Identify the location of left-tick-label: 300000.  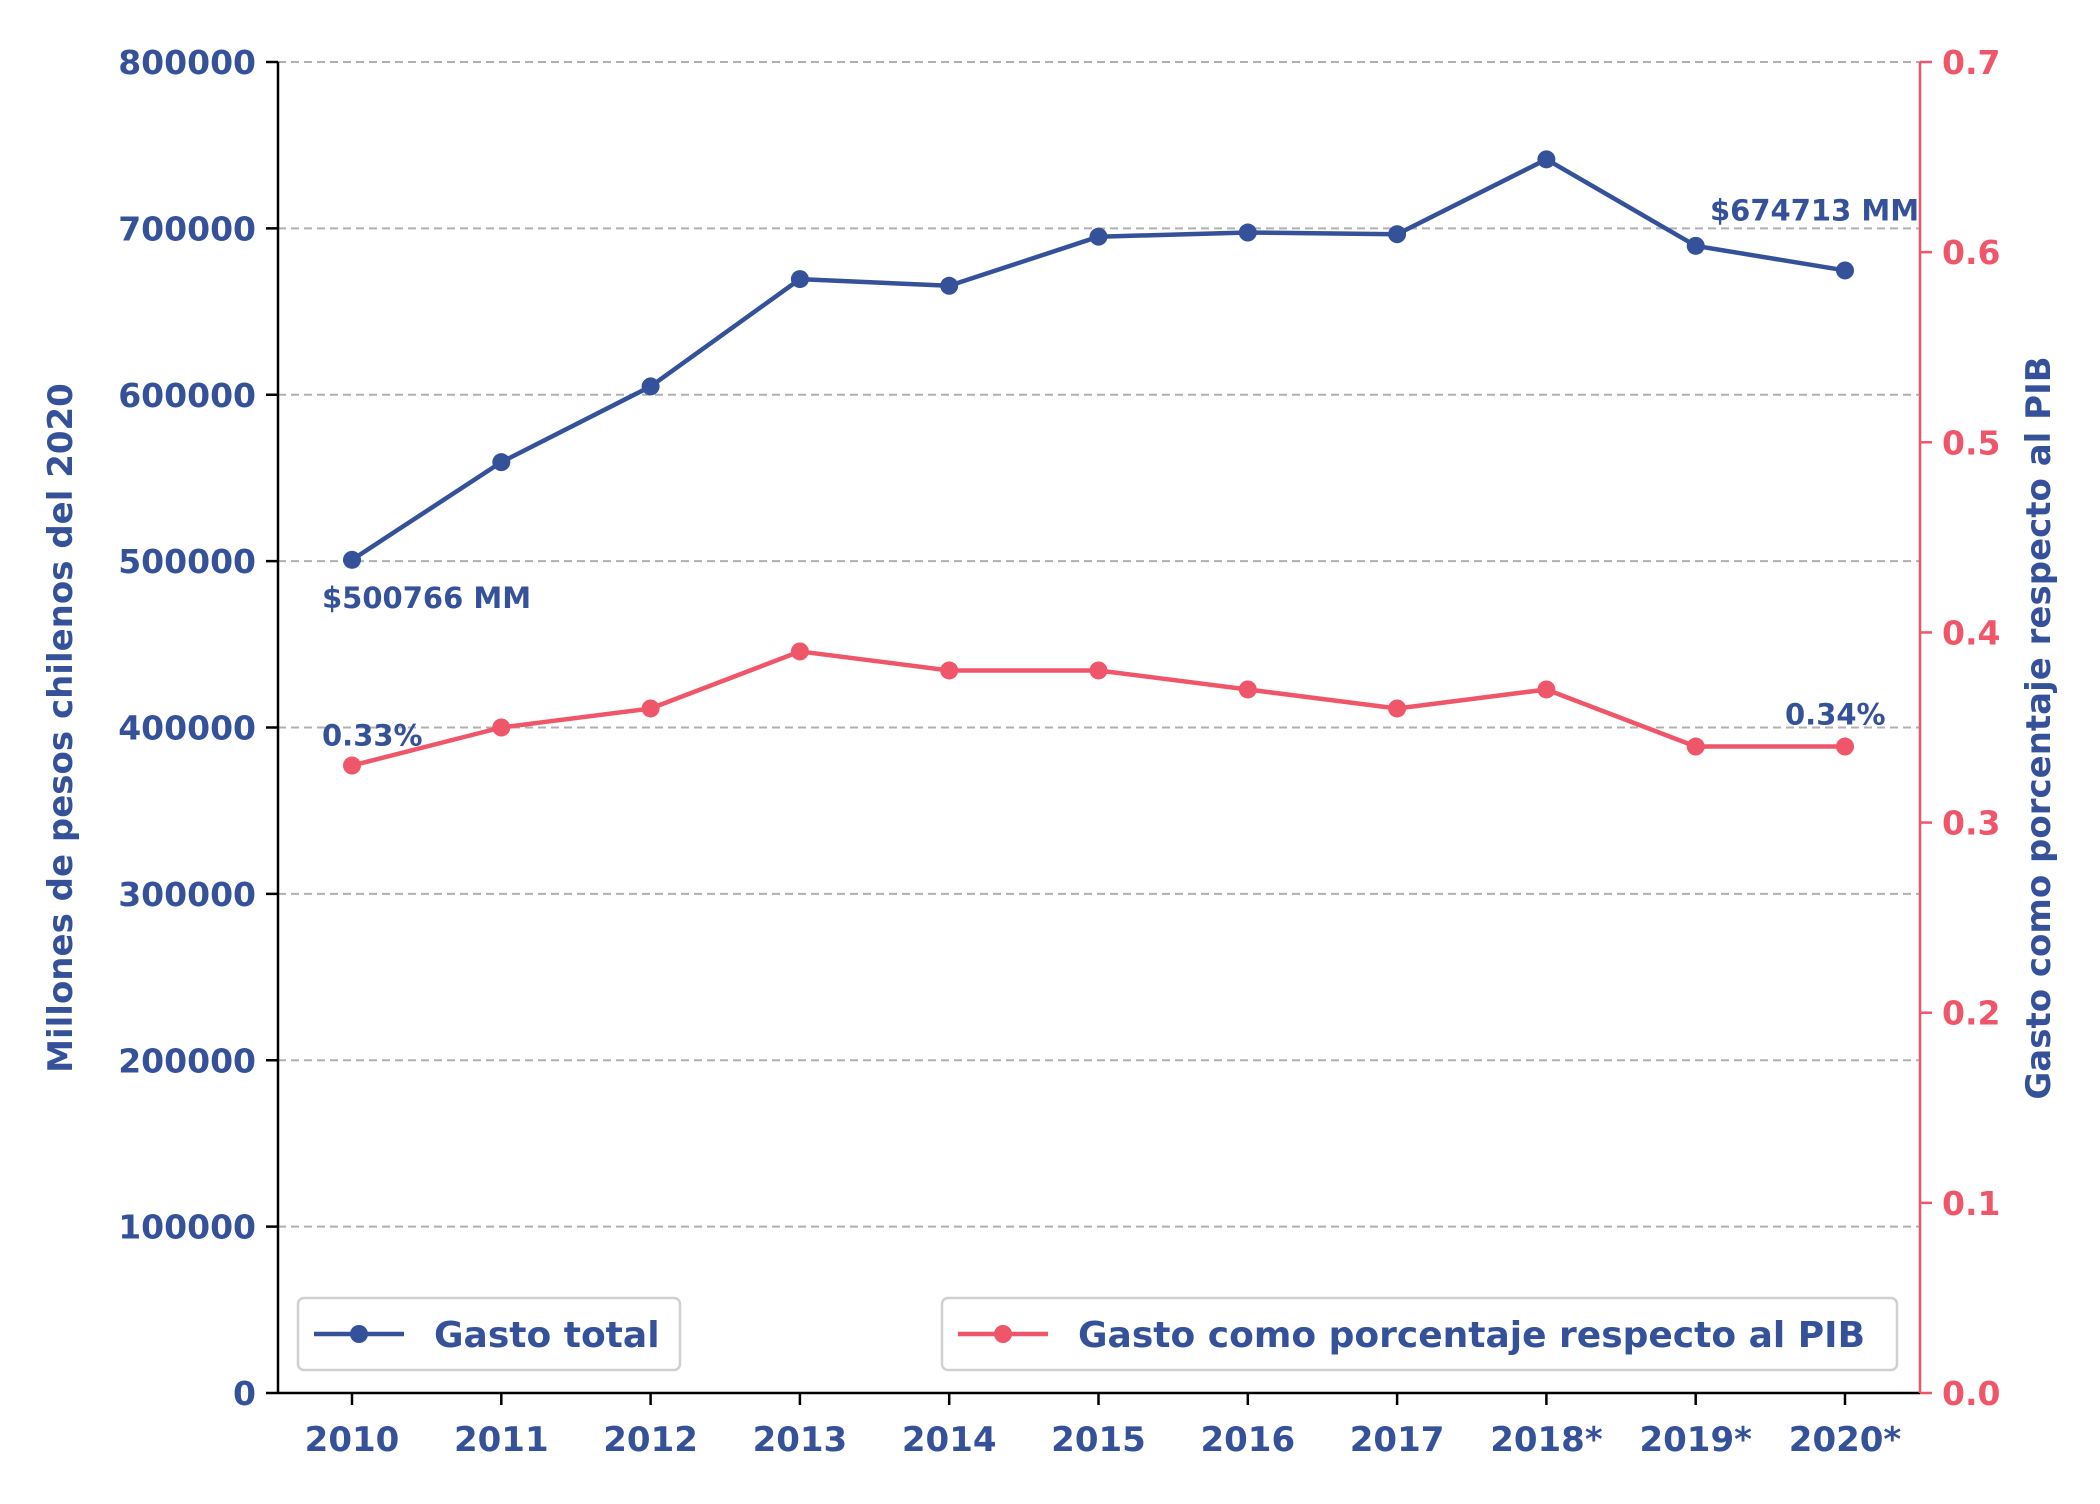
(187, 894).